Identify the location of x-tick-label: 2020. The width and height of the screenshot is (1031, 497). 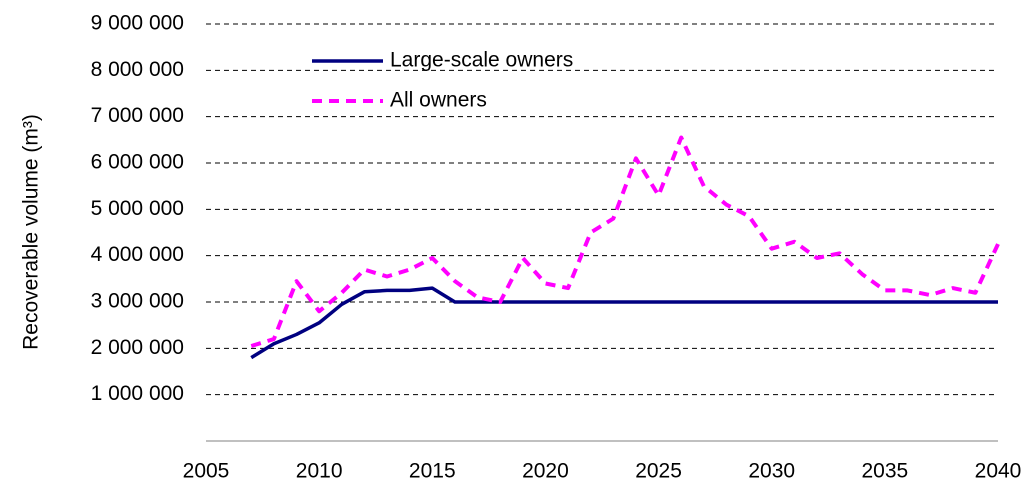
(545, 471).